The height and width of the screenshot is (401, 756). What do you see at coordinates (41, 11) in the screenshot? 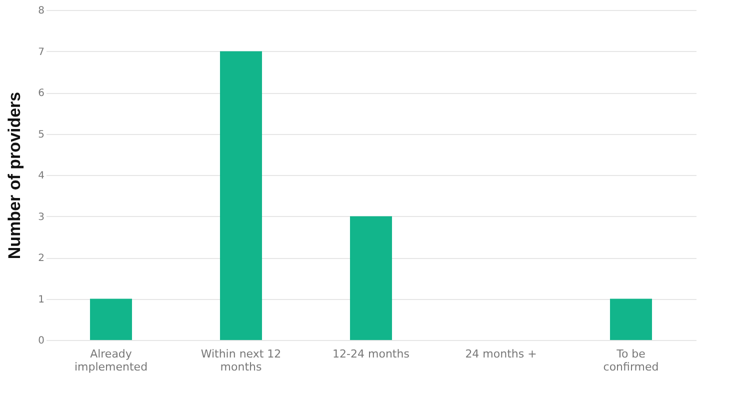
I see `y-tick-label: 8` at bounding box center [41, 11].